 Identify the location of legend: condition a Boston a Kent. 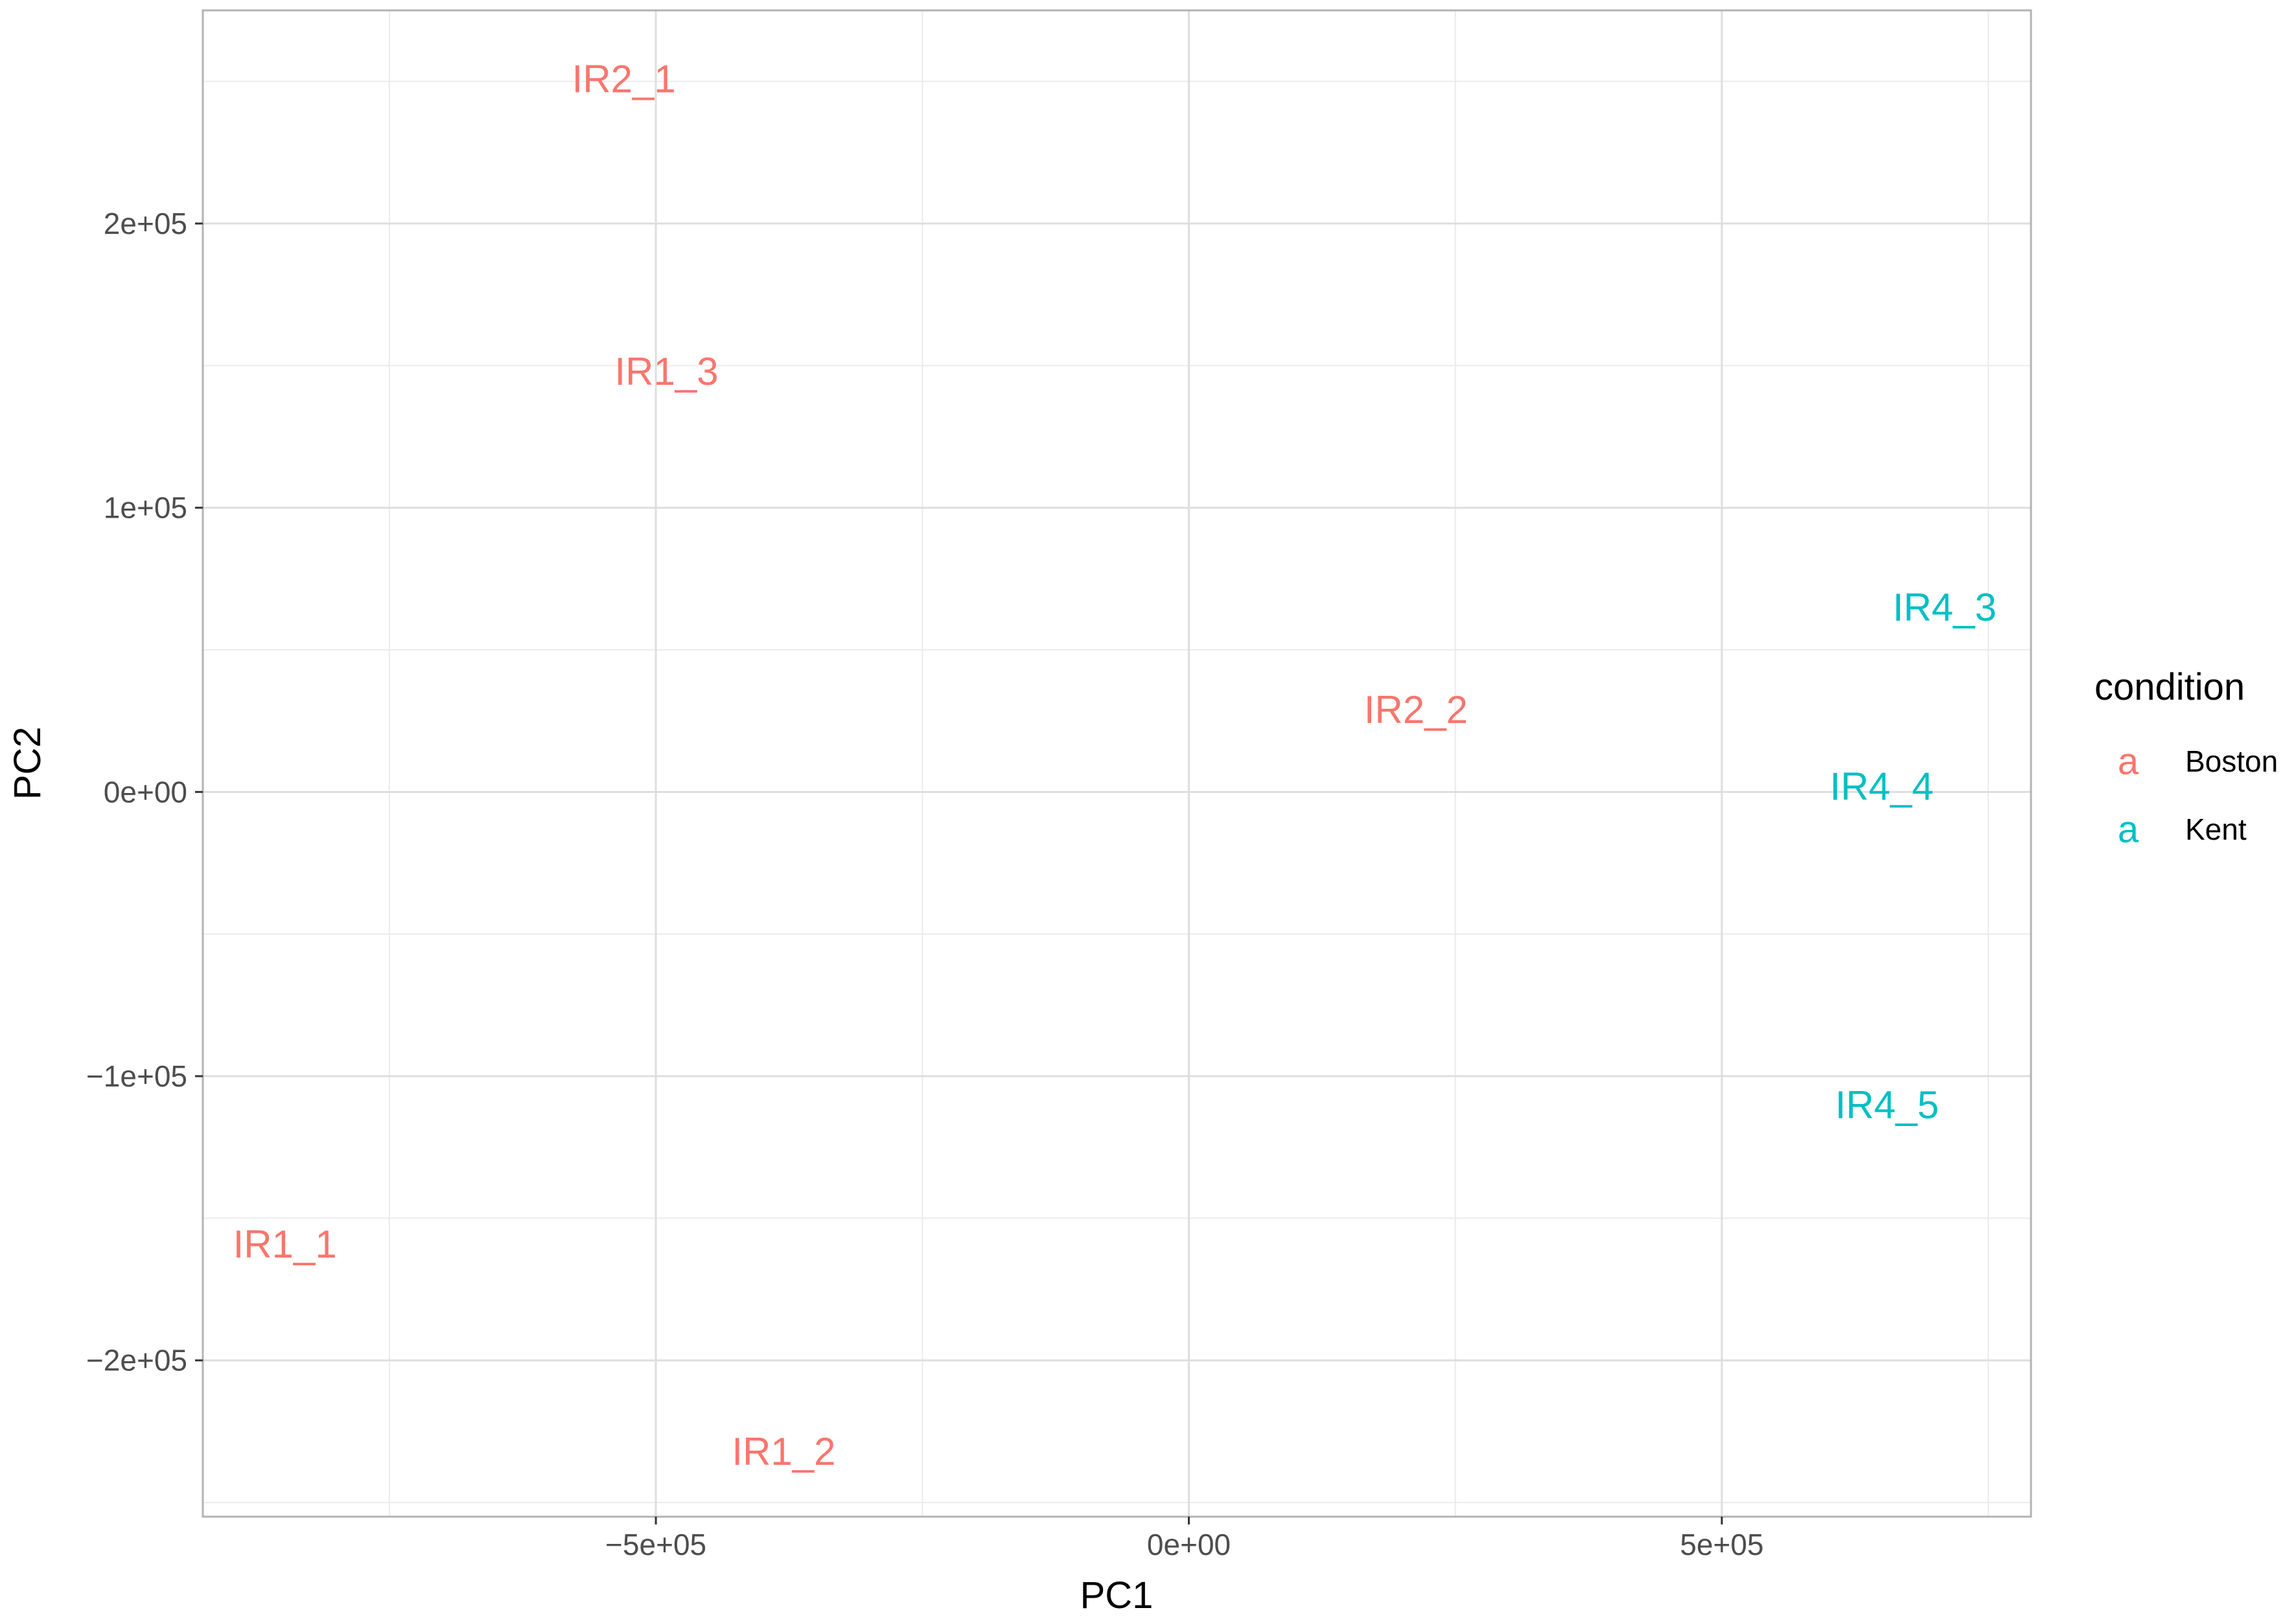
(2186, 758).